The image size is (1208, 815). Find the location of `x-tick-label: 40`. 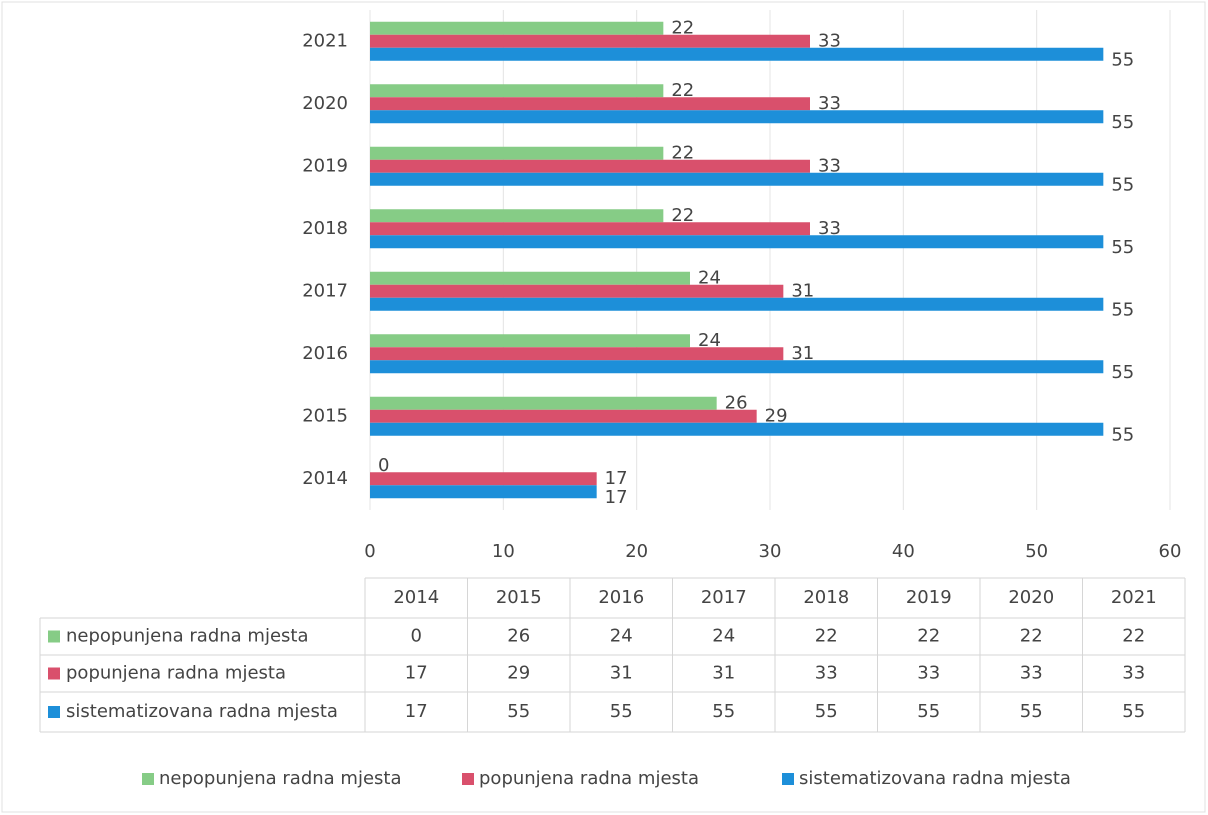

x-tick-label: 40 is located at coordinates (903, 551).